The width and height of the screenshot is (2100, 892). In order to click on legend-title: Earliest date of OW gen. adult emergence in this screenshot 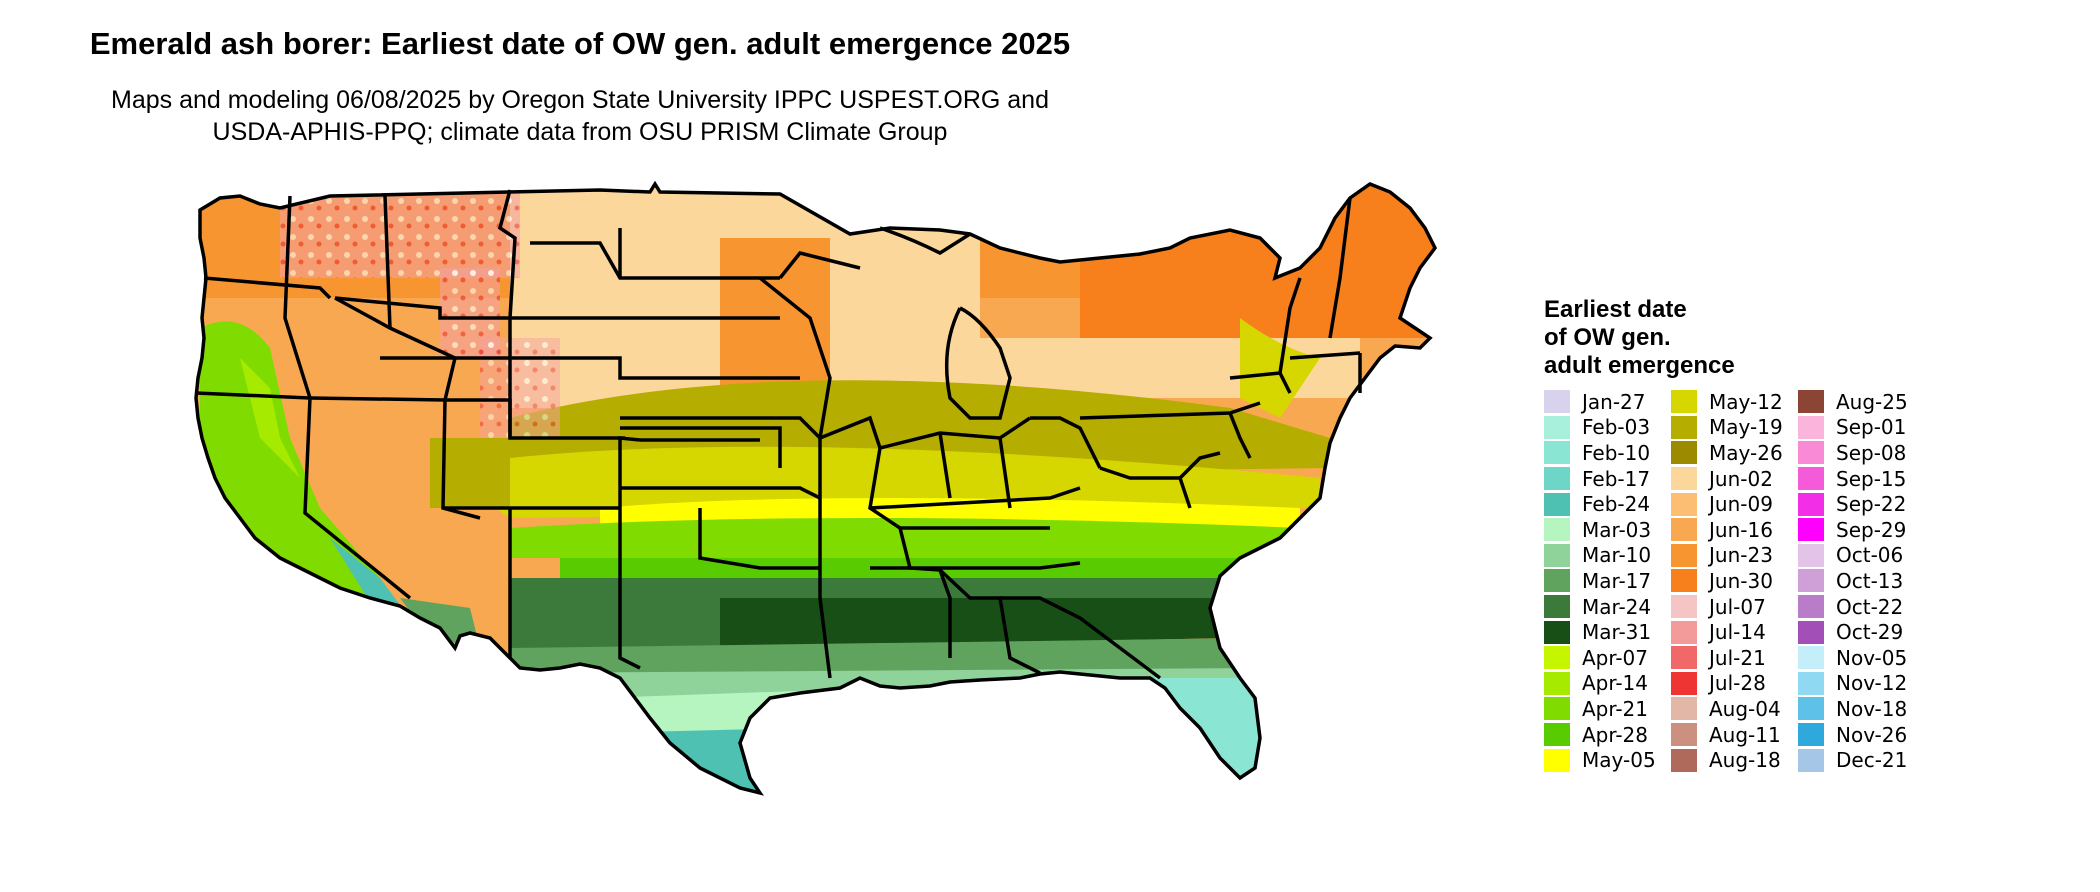, I will do `click(1639, 338)`.